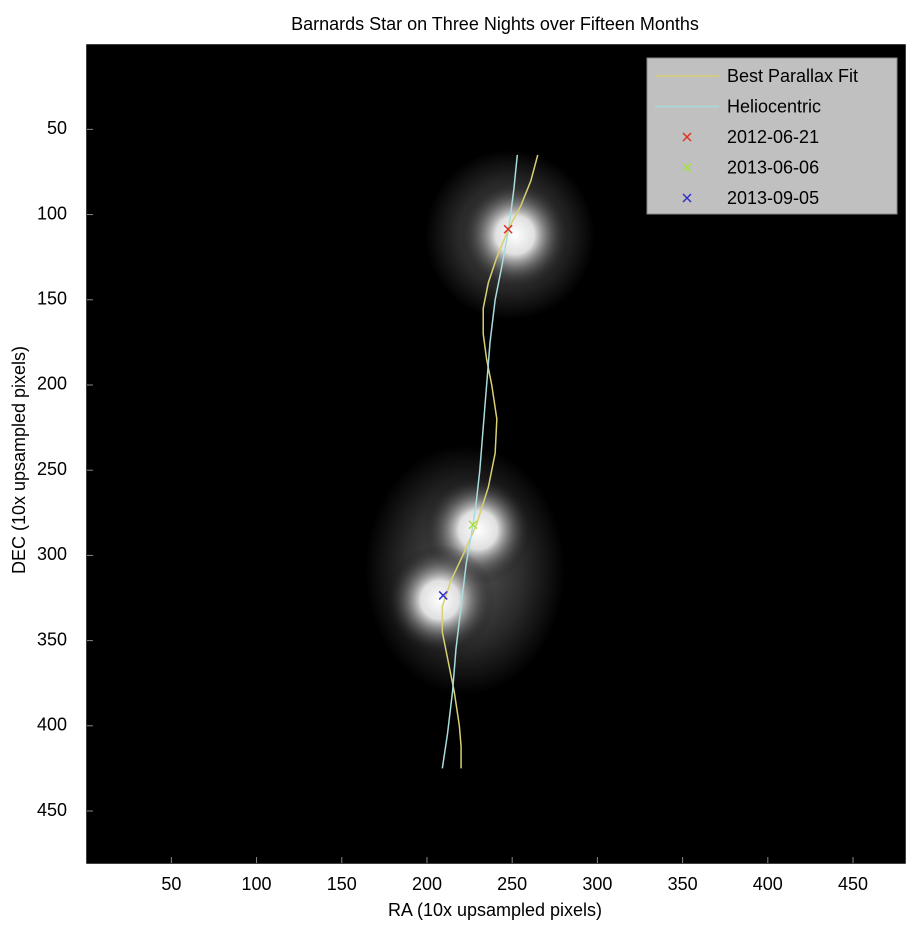 The width and height of the screenshot is (923, 928). What do you see at coordinates (597, 884) in the screenshot?
I see `x-tick-label: 300` at bounding box center [597, 884].